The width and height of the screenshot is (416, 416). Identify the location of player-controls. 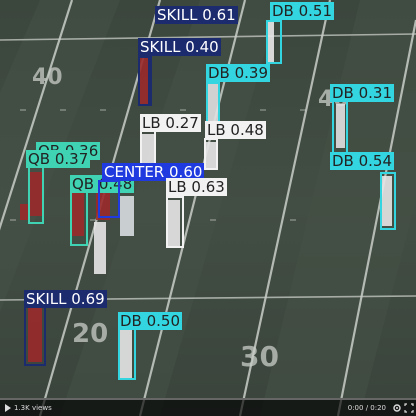
(208, 408).